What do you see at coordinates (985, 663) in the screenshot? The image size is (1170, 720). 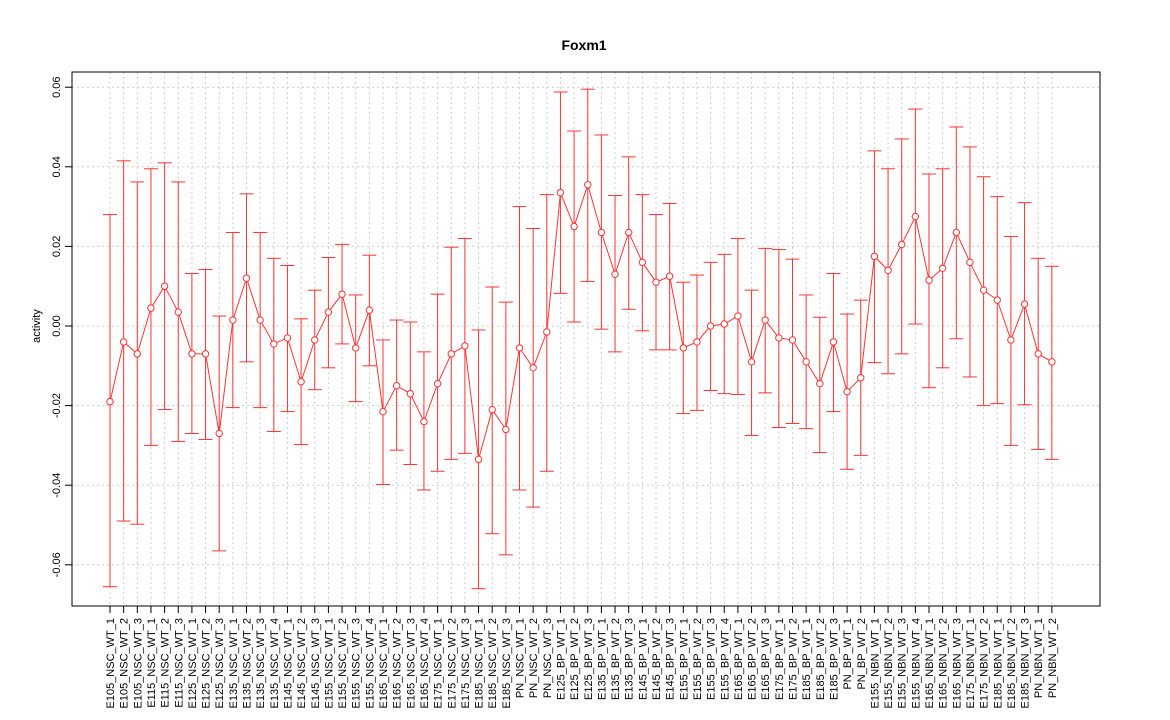 I see `x-tick-label: E175_NBN_WT_2` at bounding box center [985, 663].